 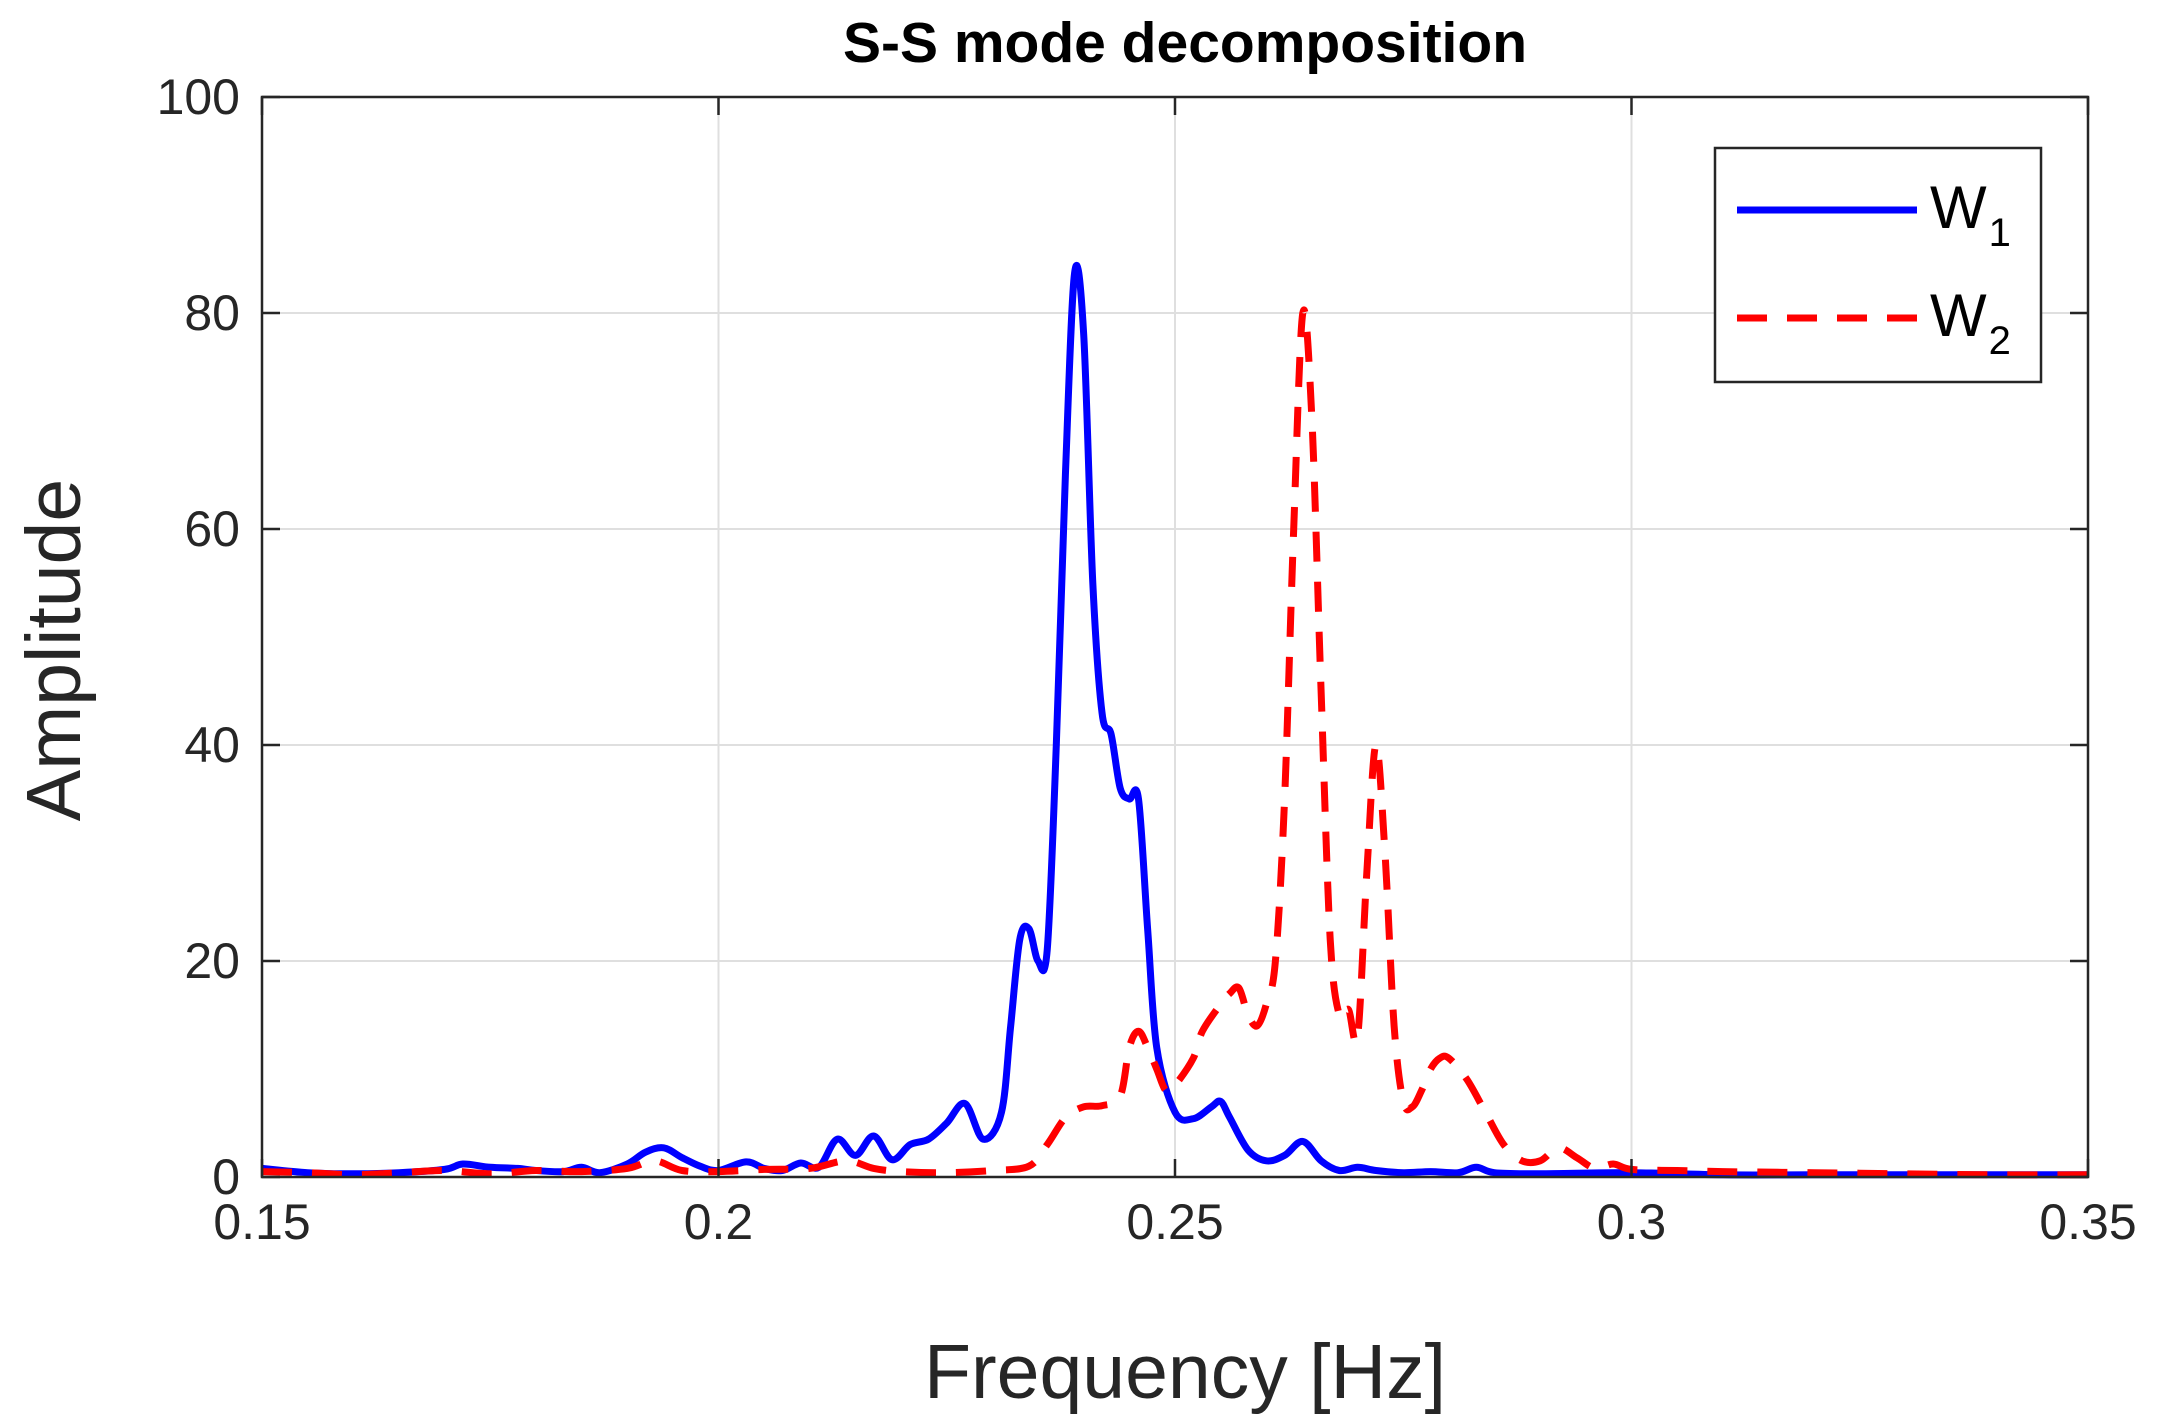 I want to click on x-tick-labels: 0.15 0.2 0.25 0.3 0.35, so click(x=1174, y=1222).